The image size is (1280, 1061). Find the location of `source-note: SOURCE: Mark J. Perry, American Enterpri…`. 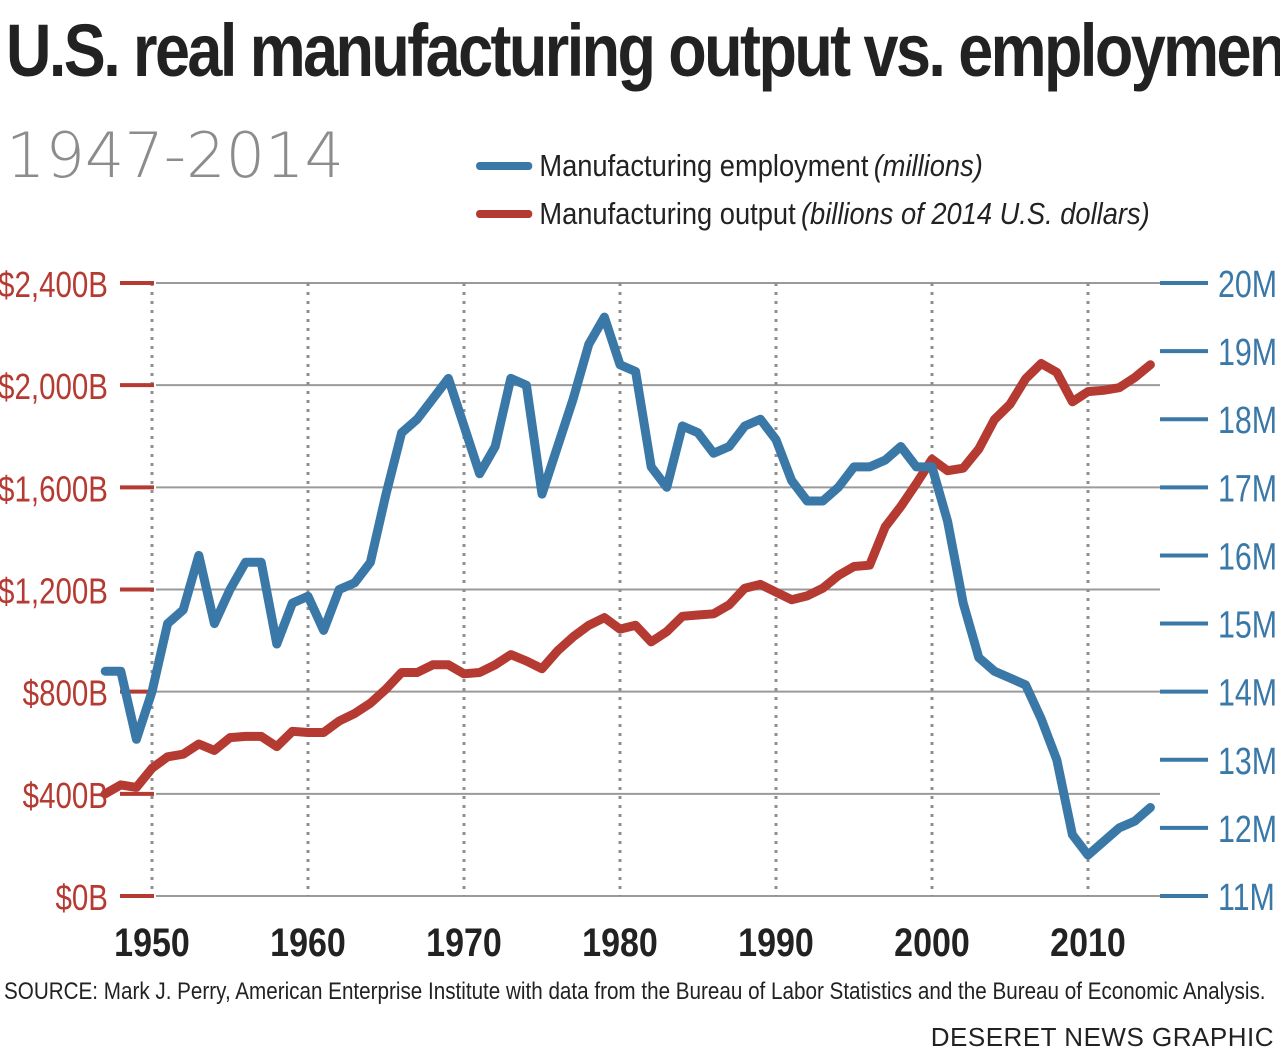

source-note: SOURCE: Mark J. Perry, American Enterpri… is located at coordinates (635, 991).